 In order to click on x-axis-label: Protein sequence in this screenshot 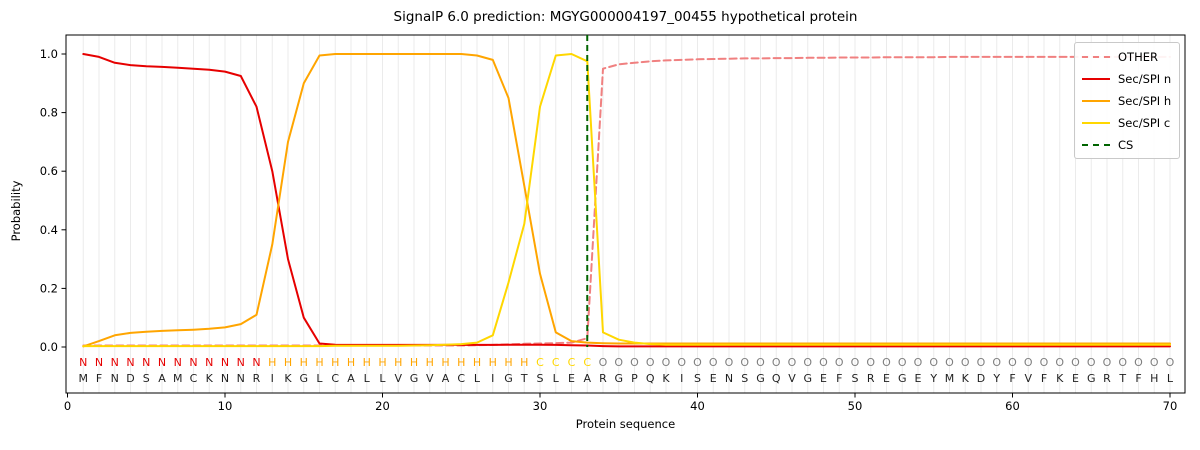, I will do `click(625, 424)`.